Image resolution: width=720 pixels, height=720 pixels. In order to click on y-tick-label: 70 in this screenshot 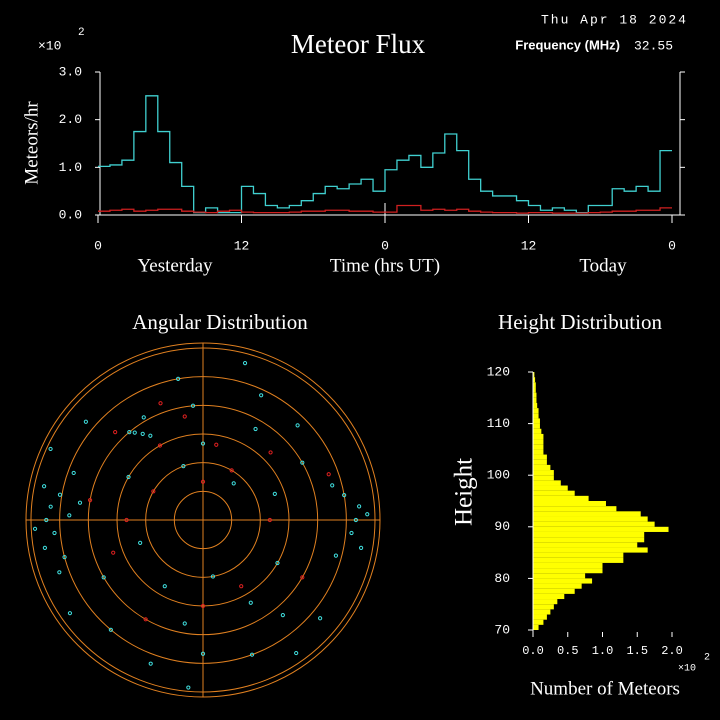, I will do `click(502, 629)`.